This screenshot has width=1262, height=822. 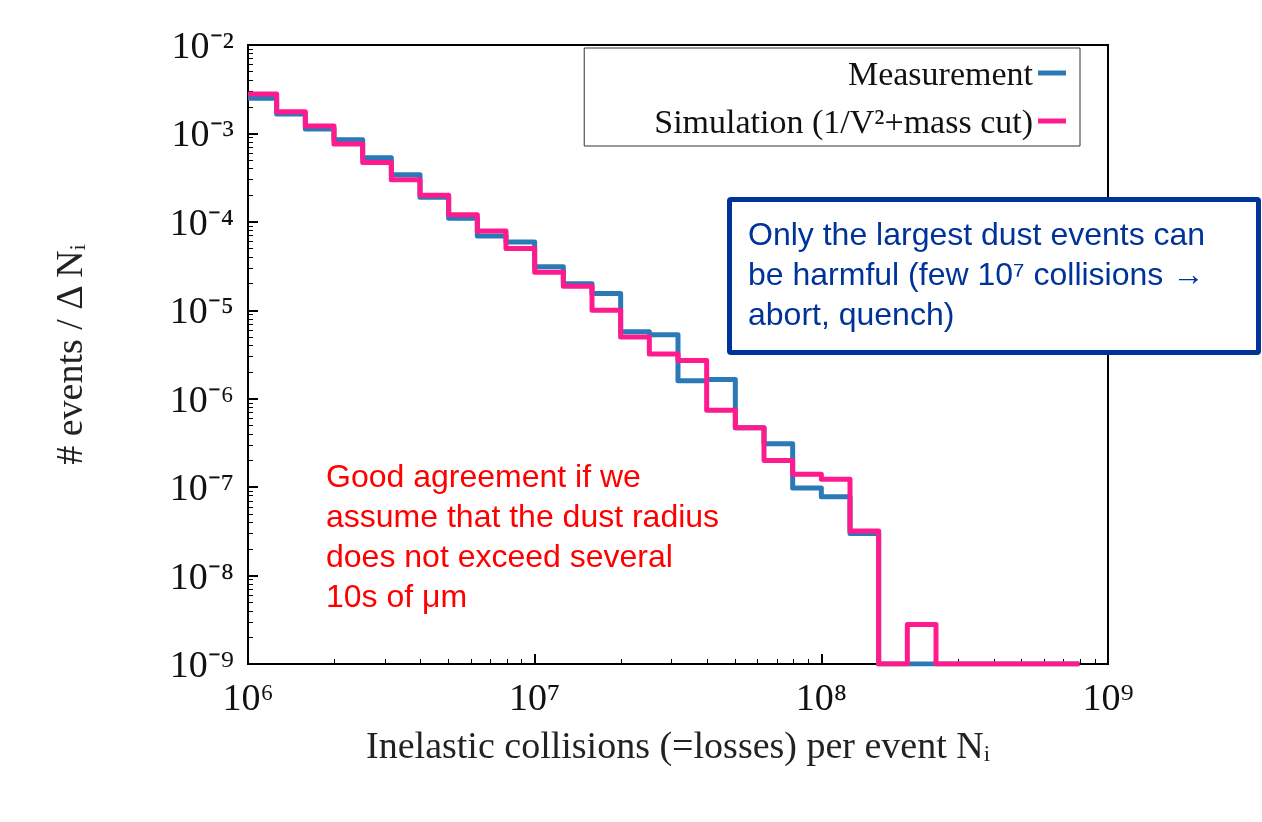 What do you see at coordinates (202, 133) in the screenshot?
I see `y-tick-label: 10⁻³` at bounding box center [202, 133].